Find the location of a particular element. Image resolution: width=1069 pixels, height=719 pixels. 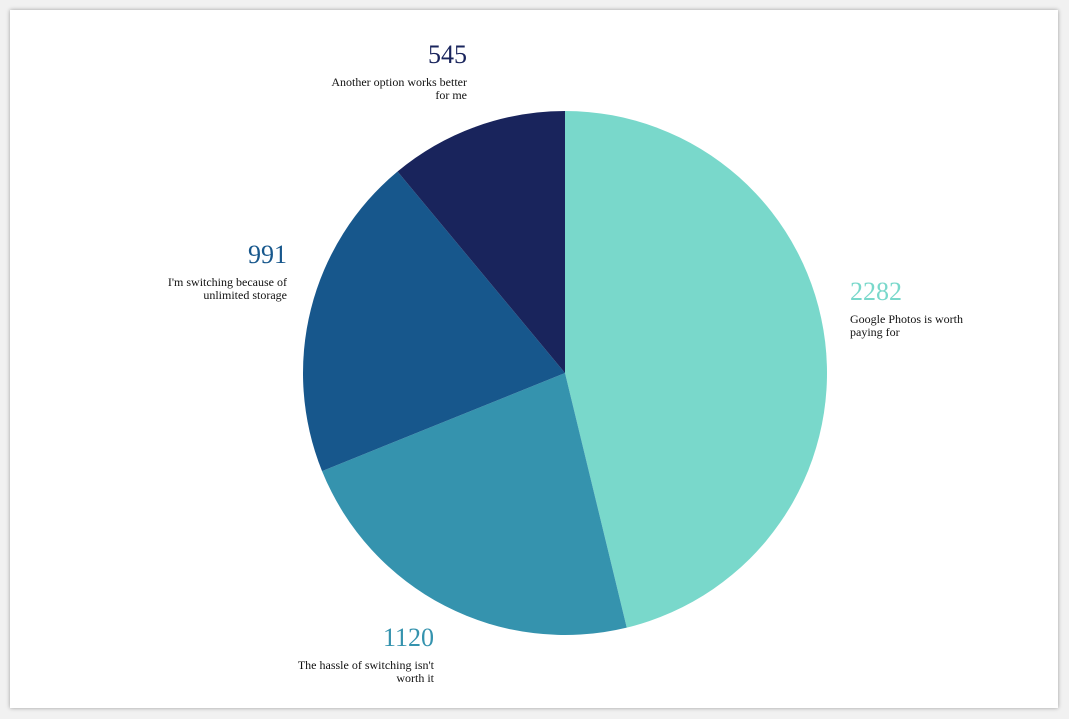

pie-slice-another-option-works-better-for-me is located at coordinates (481, 242).